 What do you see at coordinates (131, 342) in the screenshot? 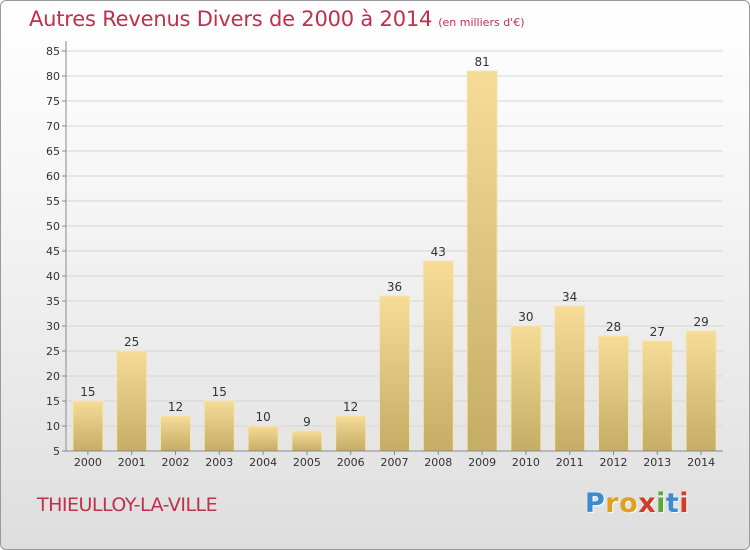
I see `data-label: 25` at bounding box center [131, 342].